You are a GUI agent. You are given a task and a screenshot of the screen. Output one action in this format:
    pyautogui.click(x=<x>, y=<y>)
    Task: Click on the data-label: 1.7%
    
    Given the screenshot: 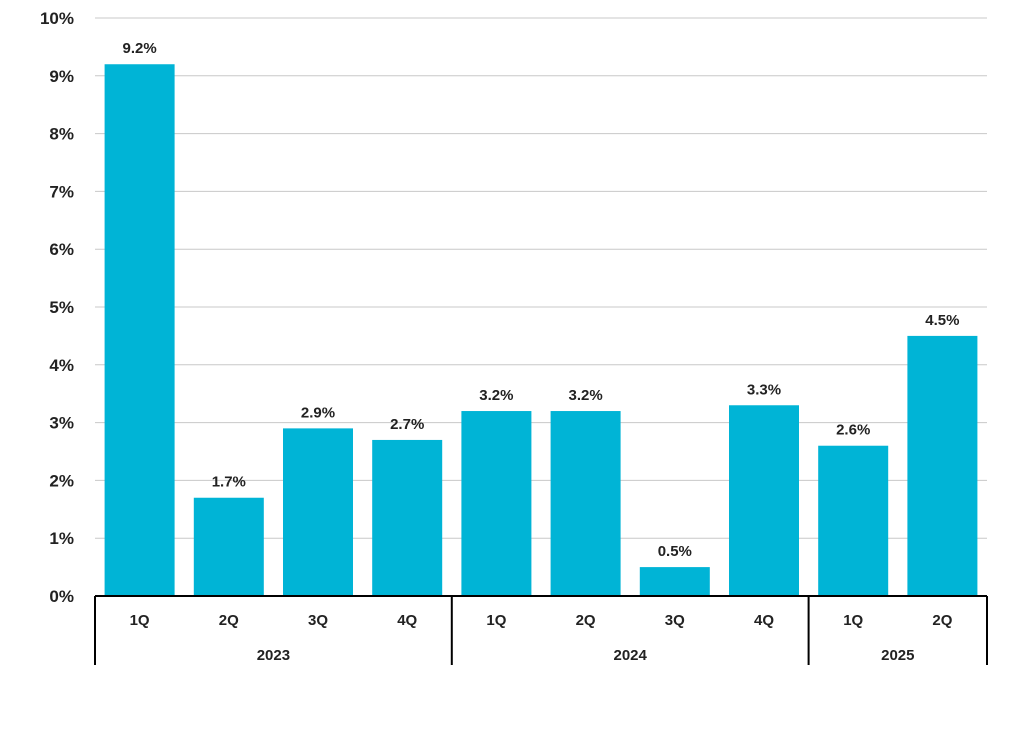 What is the action you would take?
    pyautogui.click(x=229, y=482)
    